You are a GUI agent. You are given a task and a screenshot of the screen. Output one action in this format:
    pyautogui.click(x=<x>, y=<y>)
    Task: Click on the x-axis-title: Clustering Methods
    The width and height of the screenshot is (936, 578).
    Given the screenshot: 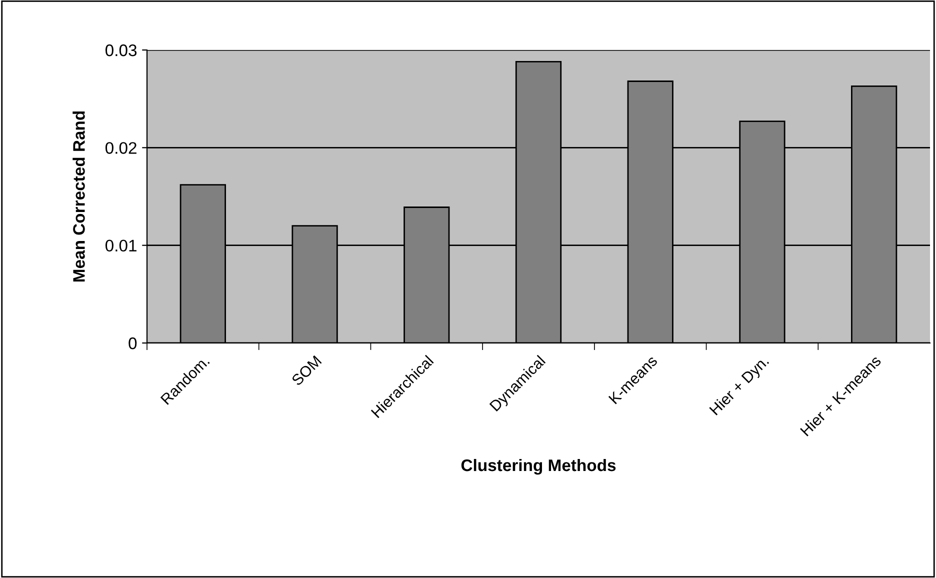 What is the action you would take?
    pyautogui.click(x=538, y=466)
    